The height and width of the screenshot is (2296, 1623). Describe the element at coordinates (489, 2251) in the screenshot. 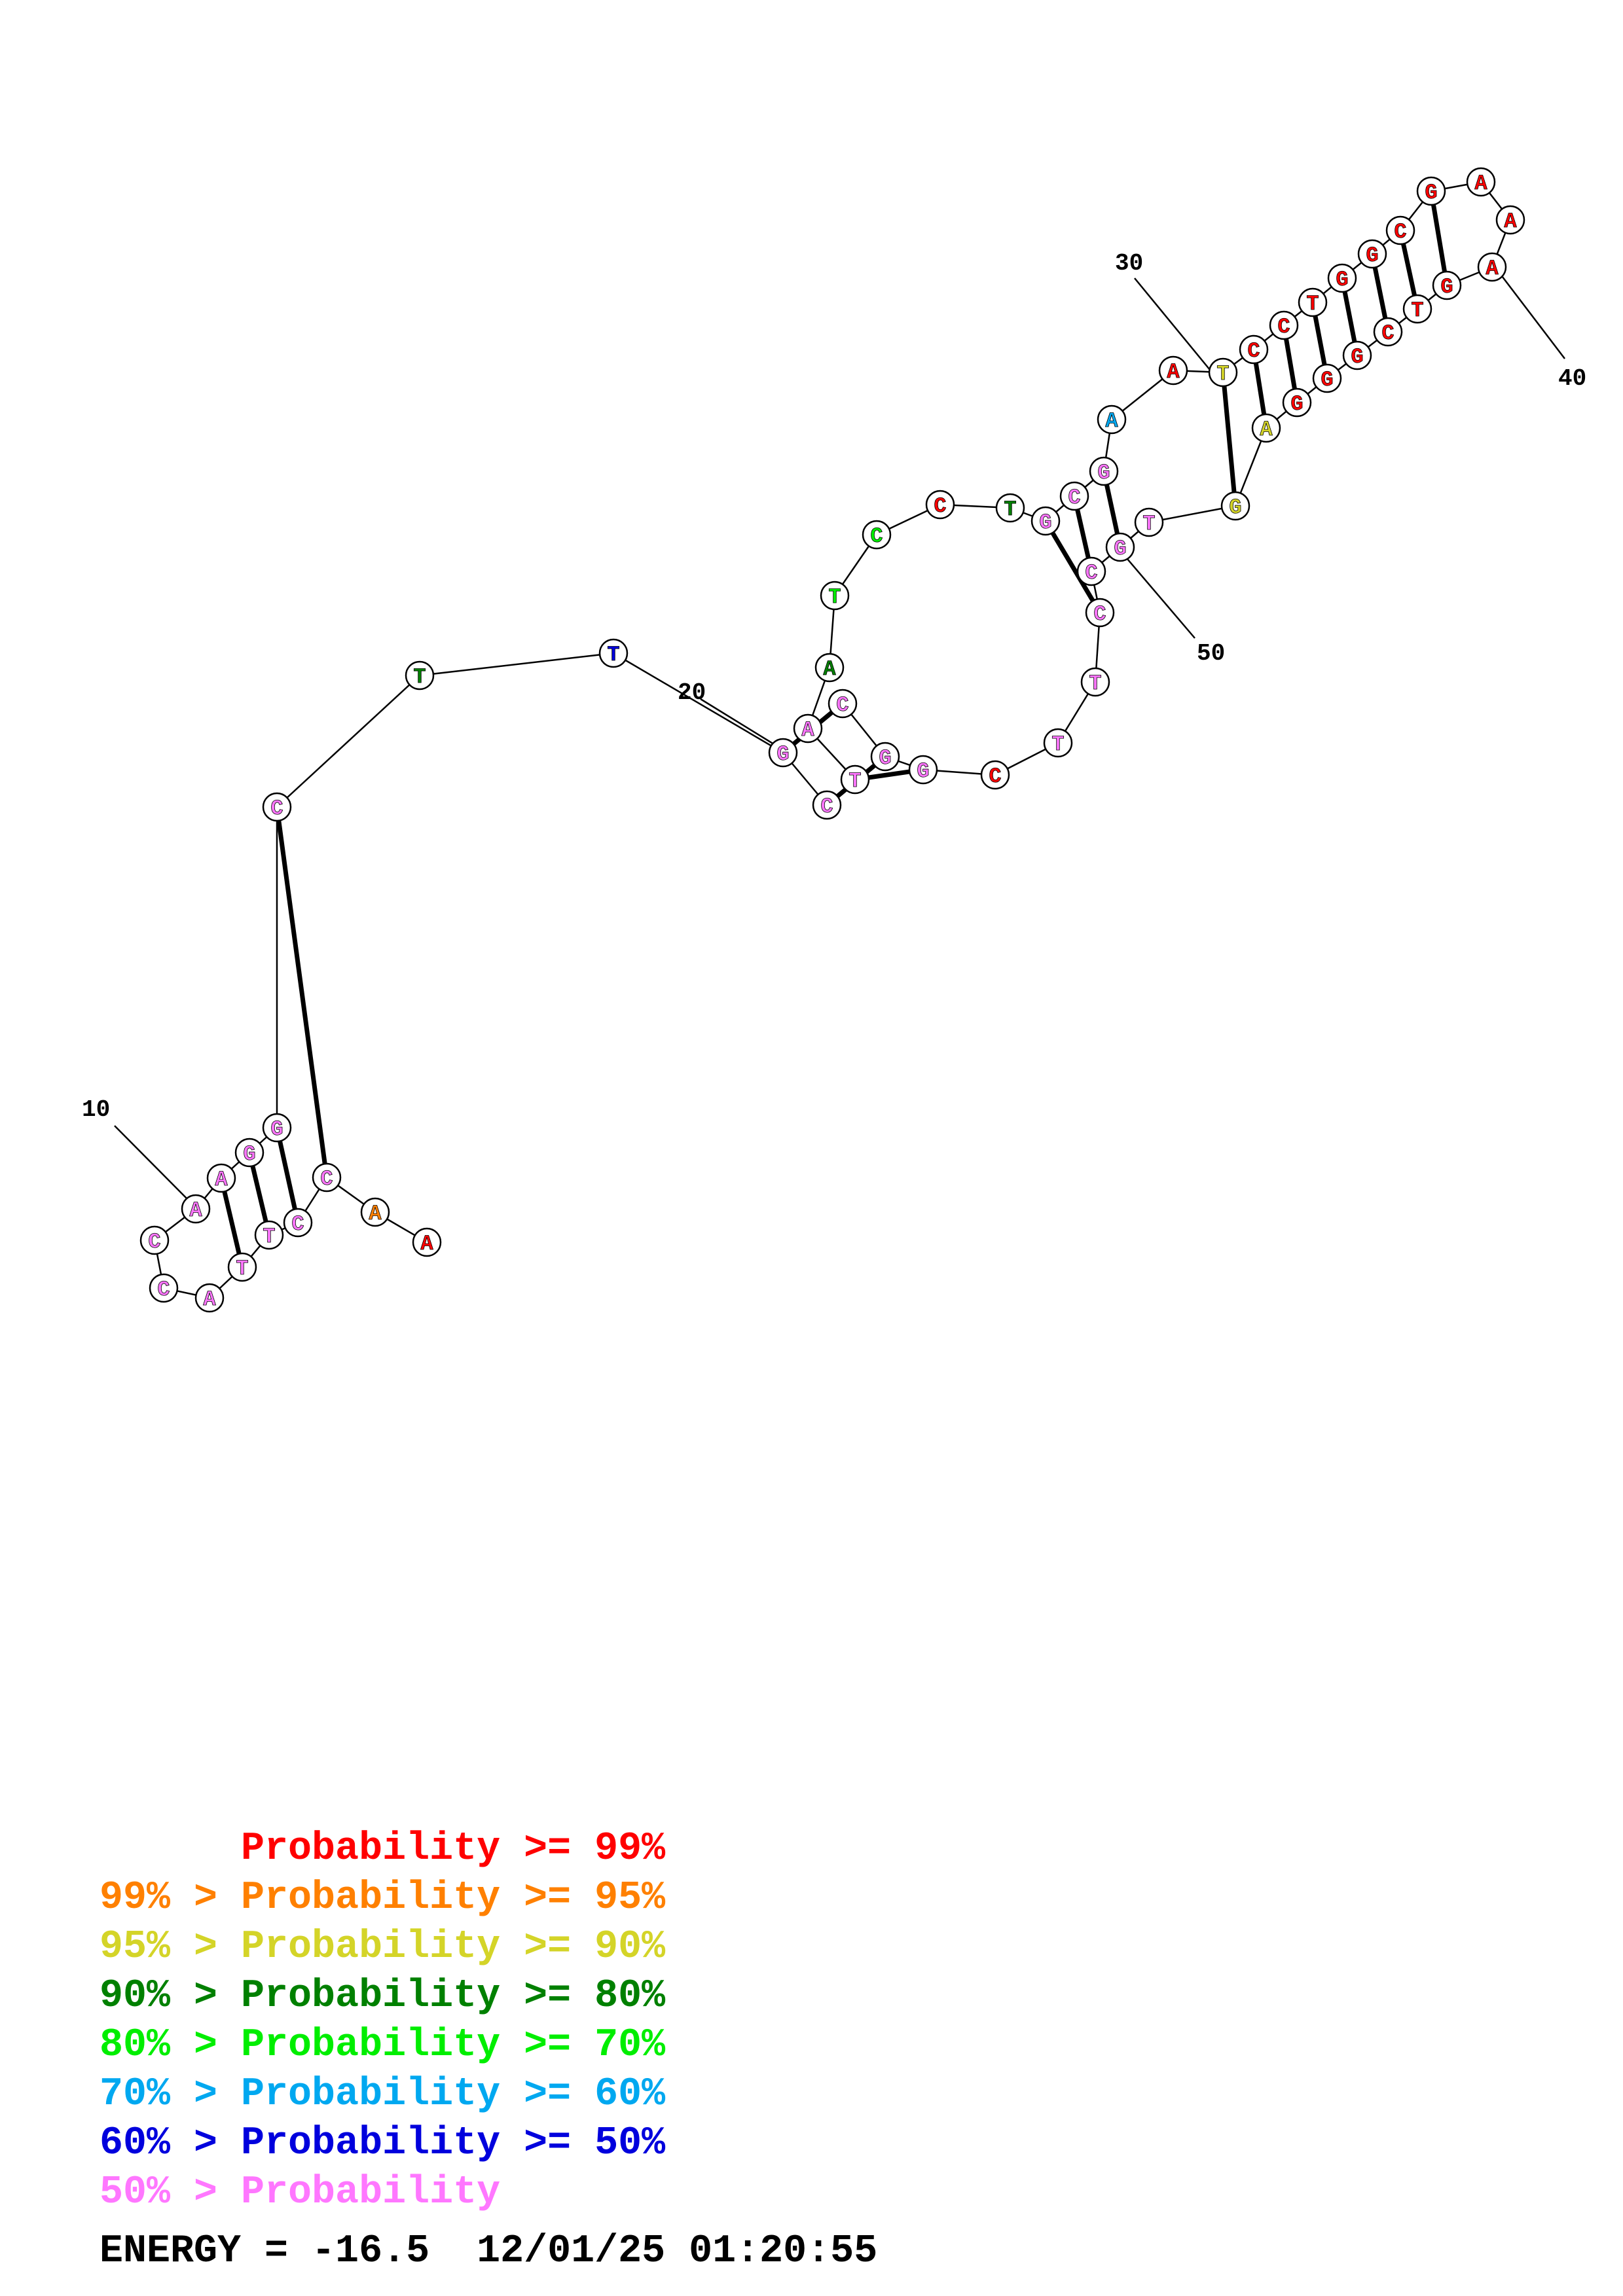

I see `energy-timestamp-line: ENERGY = -16.5 12/01/25 01:20:55` at that location.